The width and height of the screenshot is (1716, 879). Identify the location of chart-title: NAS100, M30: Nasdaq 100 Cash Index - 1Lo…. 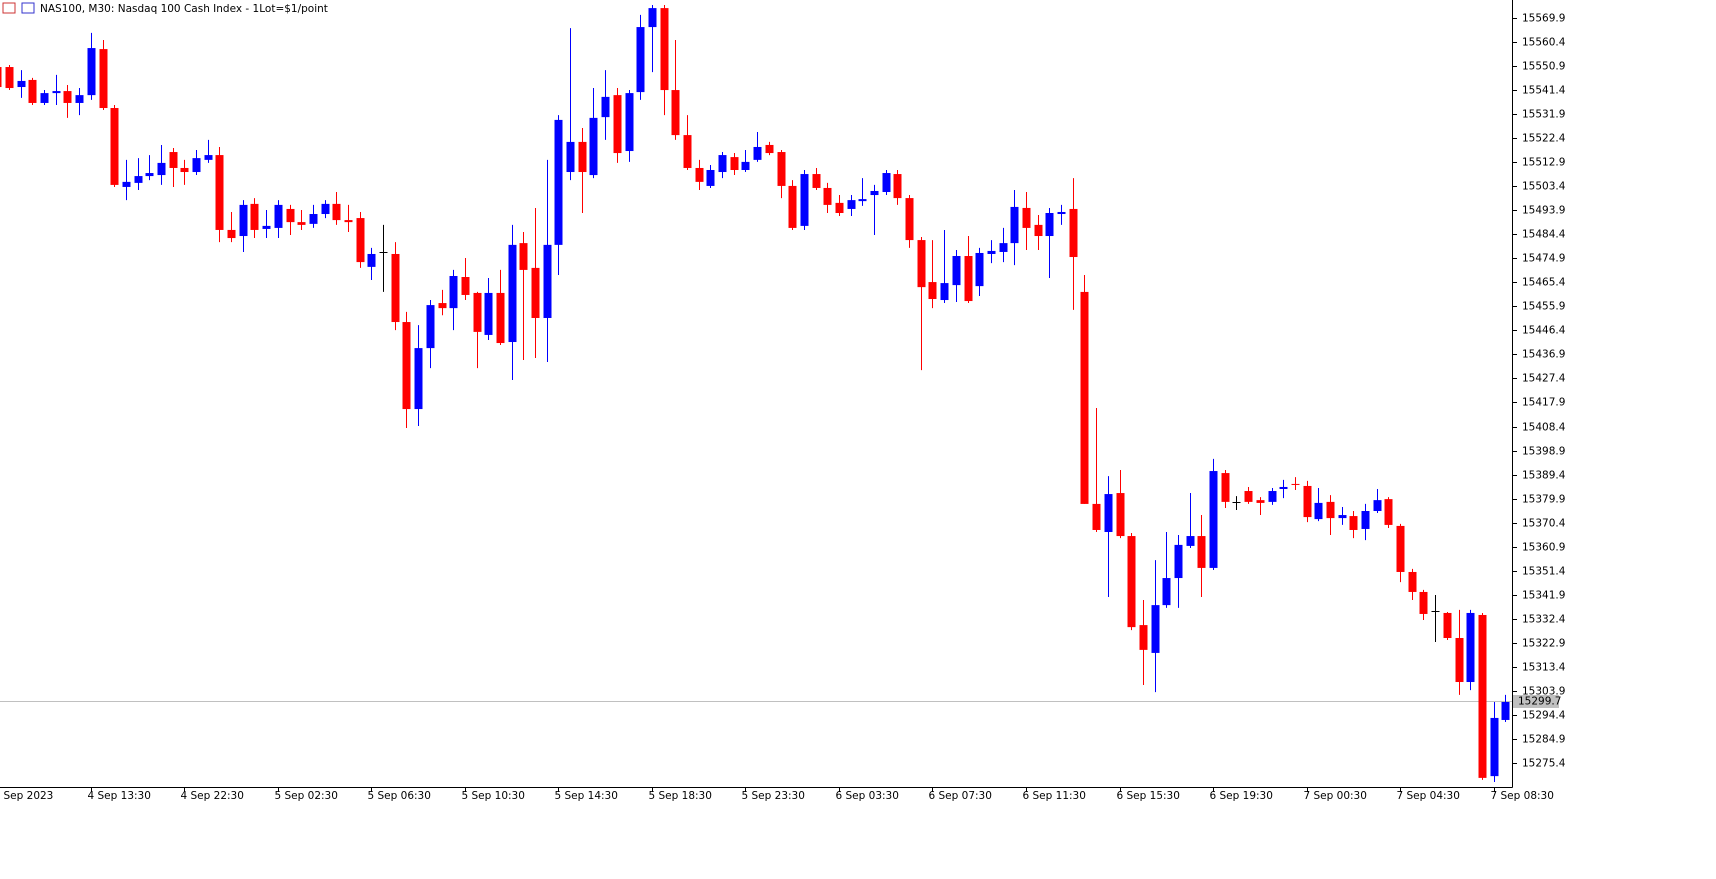
(184, 9).